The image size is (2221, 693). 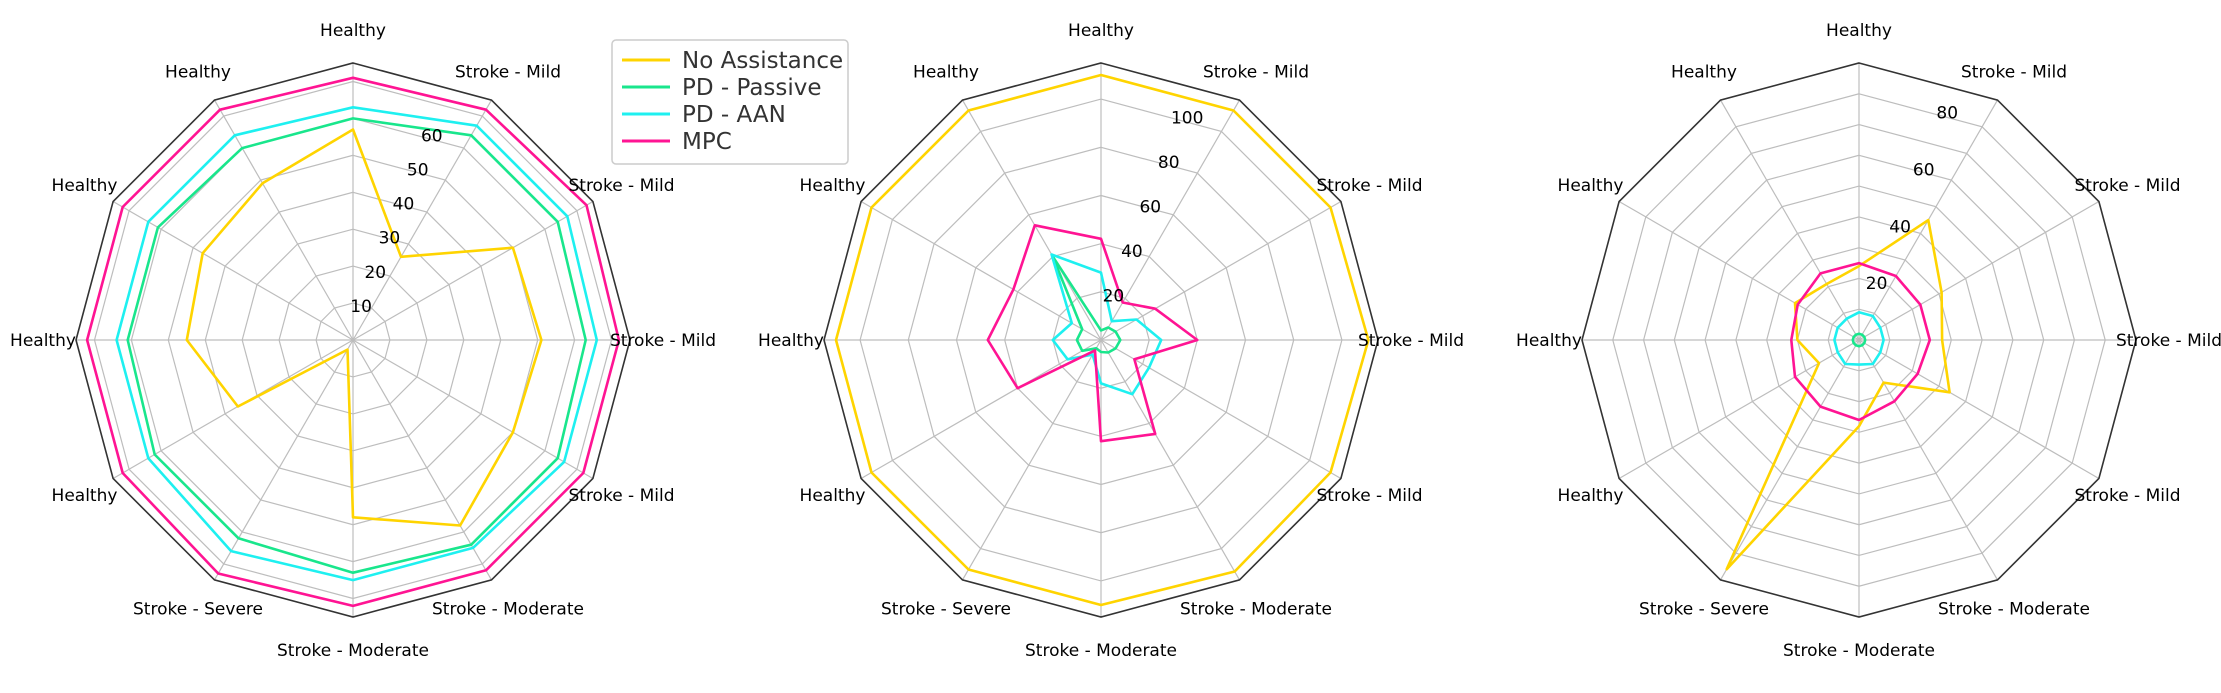 I want to click on radial-tick-label: 10, so click(x=361, y=307).